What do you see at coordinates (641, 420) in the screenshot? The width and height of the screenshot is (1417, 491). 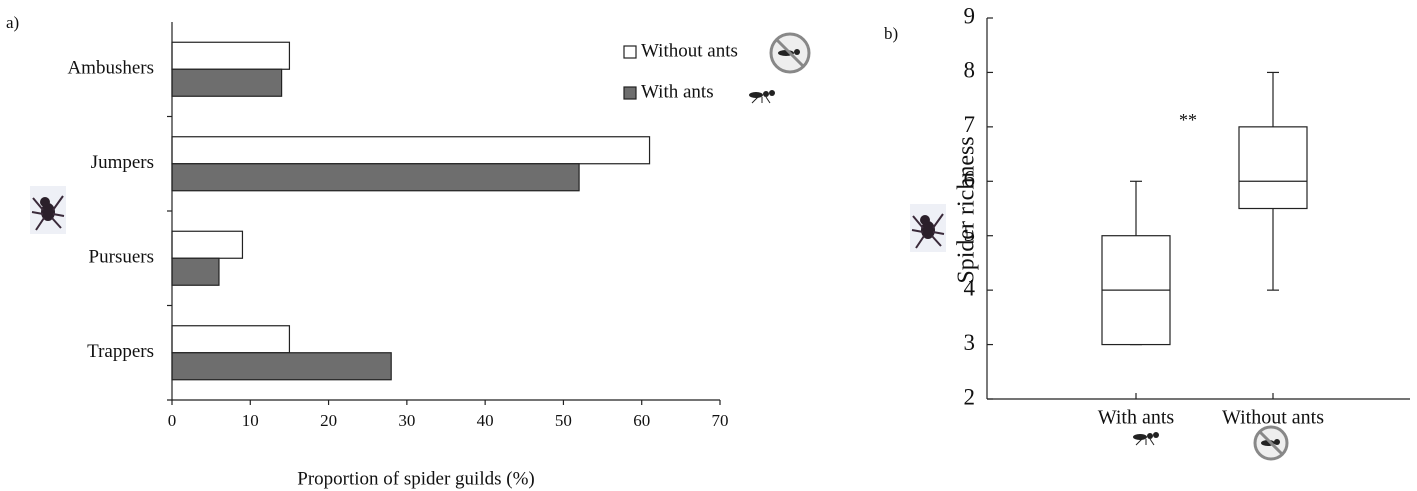 I see `x-tick-label: 60` at bounding box center [641, 420].